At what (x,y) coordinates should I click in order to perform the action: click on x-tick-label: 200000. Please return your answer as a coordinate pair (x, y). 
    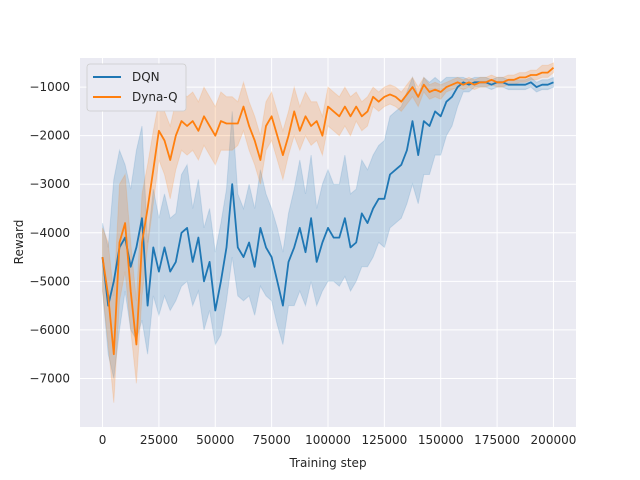
    Looking at the image, I should click on (554, 440).